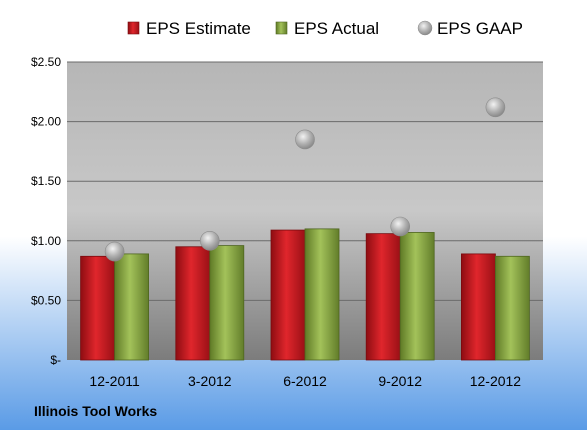 This screenshot has width=587, height=430. I want to click on legend-swatch-gaap, so click(425, 28).